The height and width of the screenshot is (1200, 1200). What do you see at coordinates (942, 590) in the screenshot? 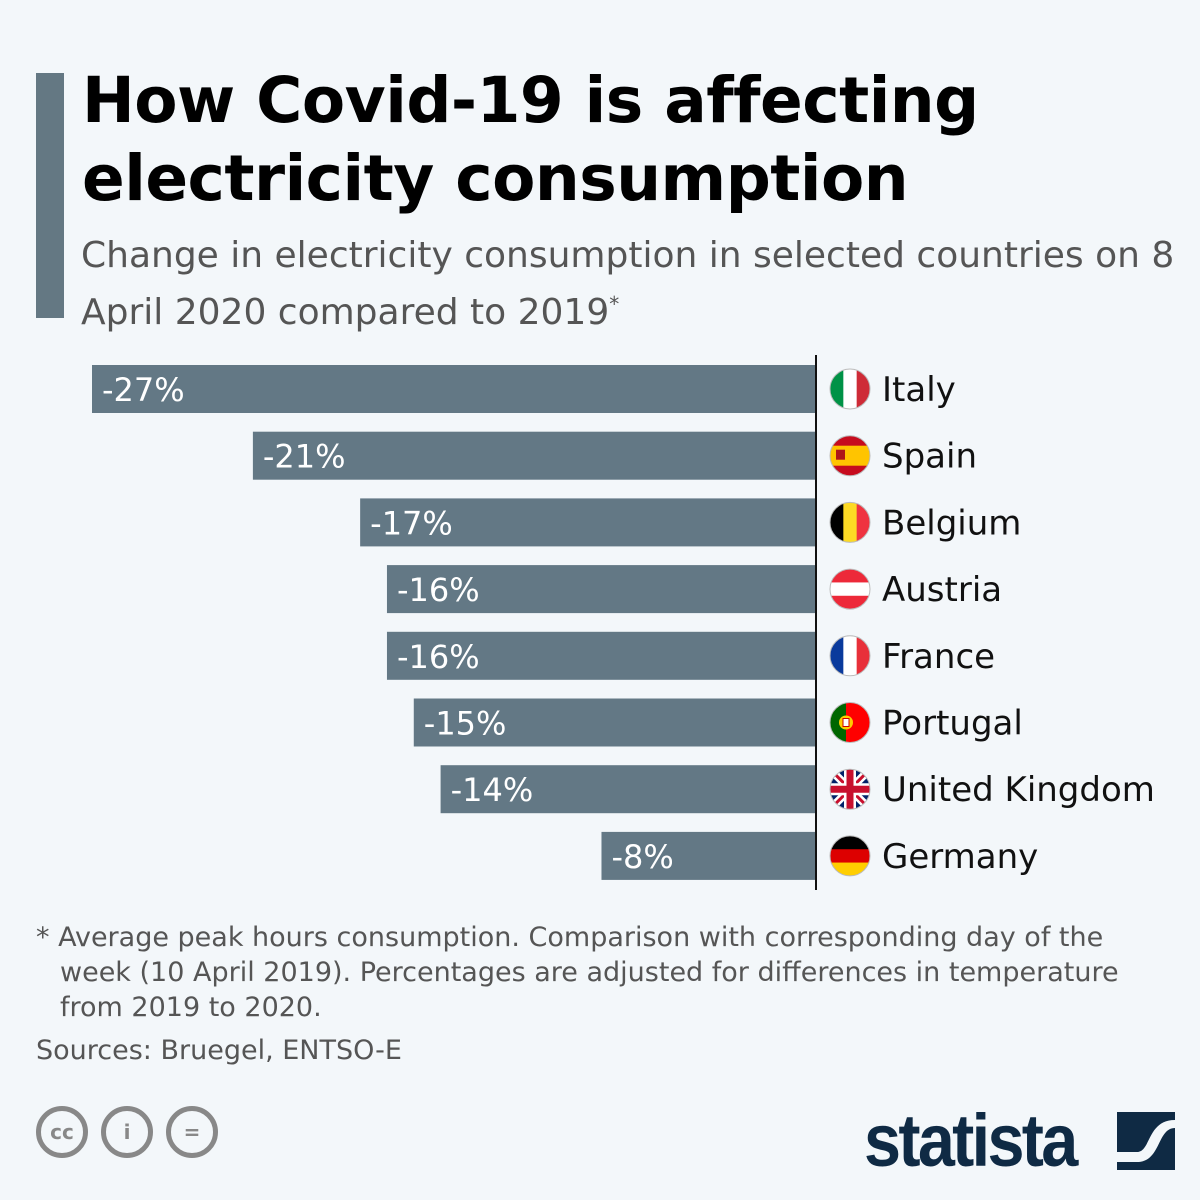
I see `category-label: Austria` at bounding box center [942, 590].